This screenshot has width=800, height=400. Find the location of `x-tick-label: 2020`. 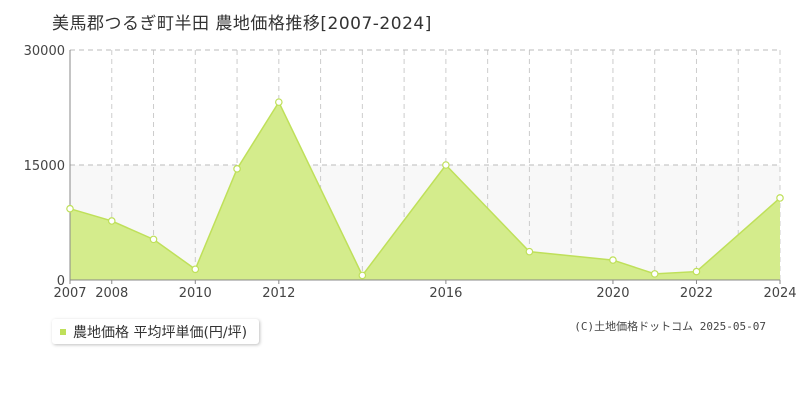

x-tick-label: 2020 is located at coordinates (612, 293).